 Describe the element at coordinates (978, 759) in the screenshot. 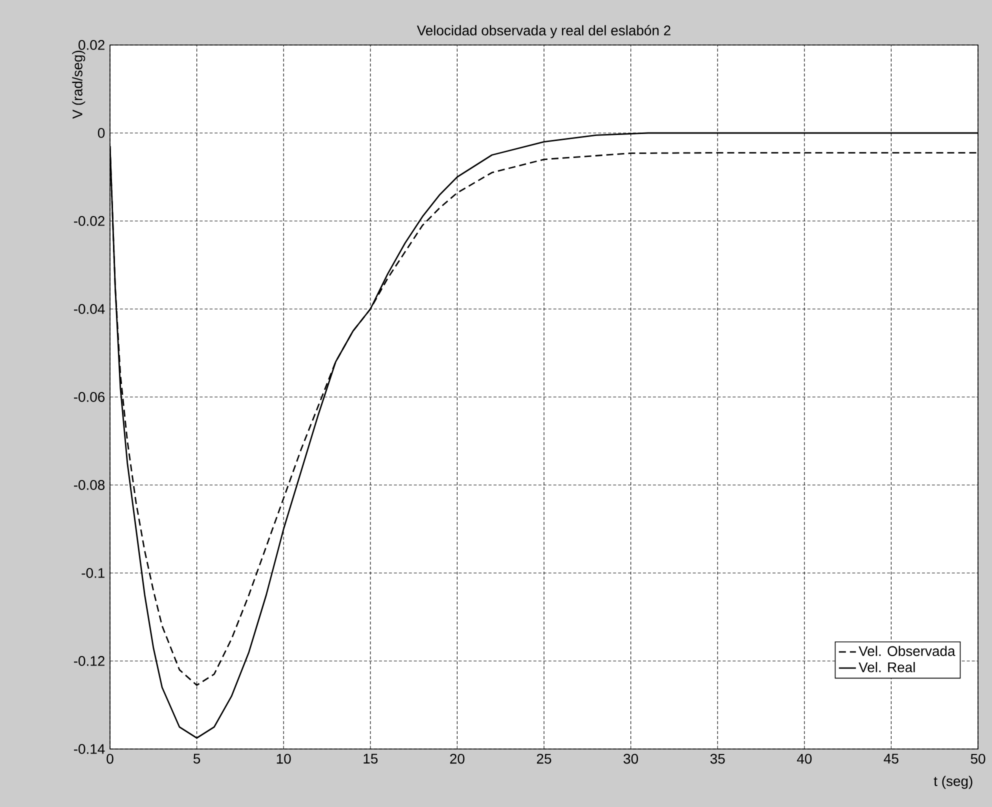

I see `x-tick-label: 50` at that location.